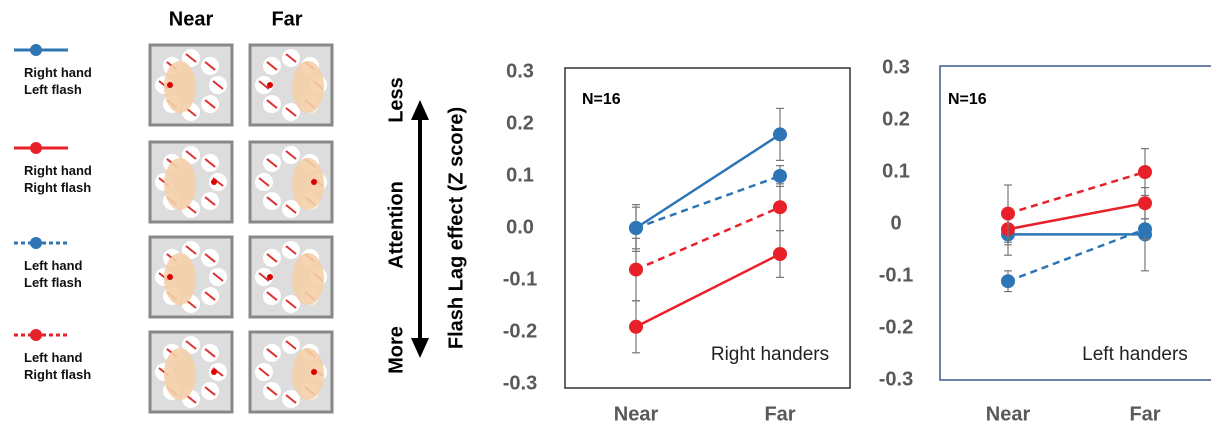  What do you see at coordinates (396, 100) in the screenshot?
I see `arrow-top: Less` at bounding box center [396, 100].